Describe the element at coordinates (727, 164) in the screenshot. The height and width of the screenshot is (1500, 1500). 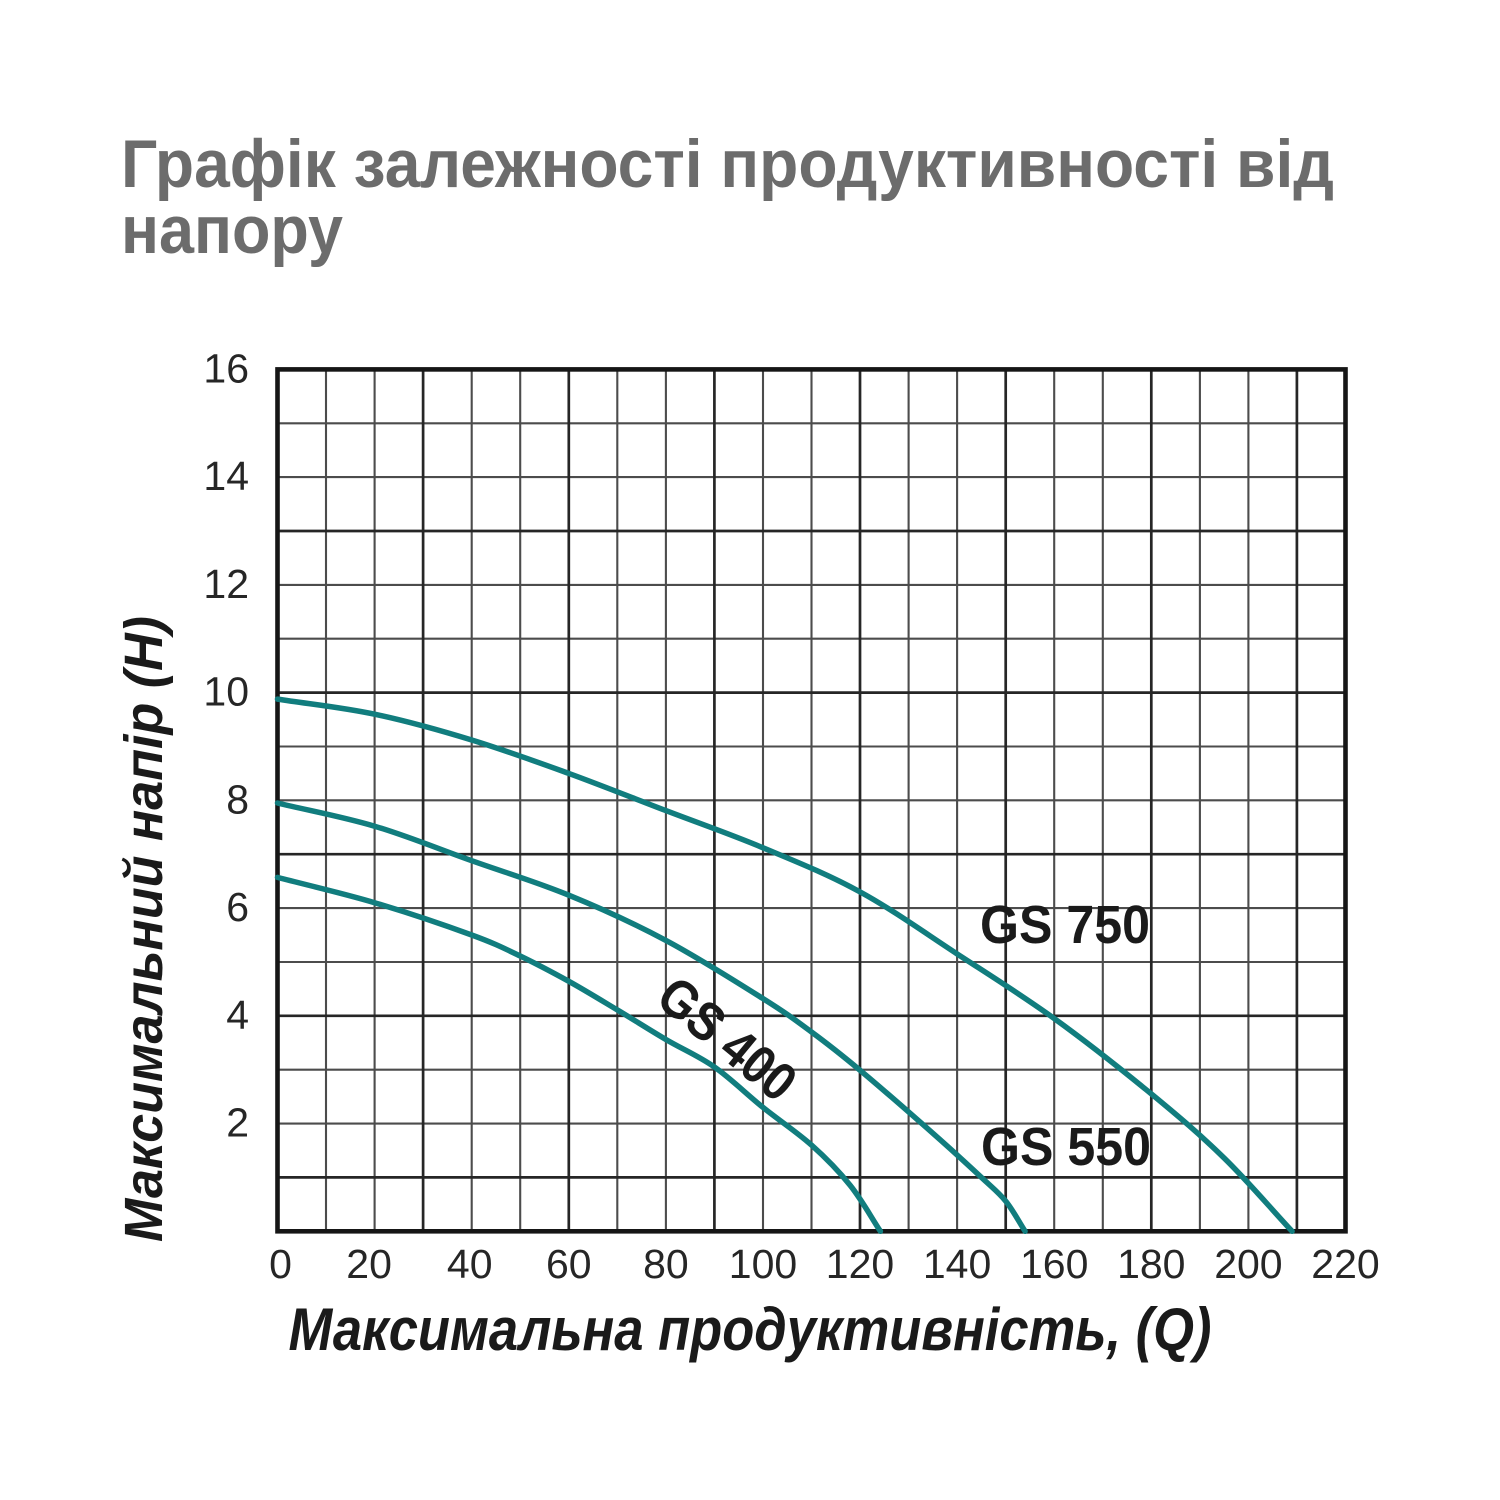
I see `svg-text:Графік залежності продуктивнос: Графік залежності продуктивності від` at that location.